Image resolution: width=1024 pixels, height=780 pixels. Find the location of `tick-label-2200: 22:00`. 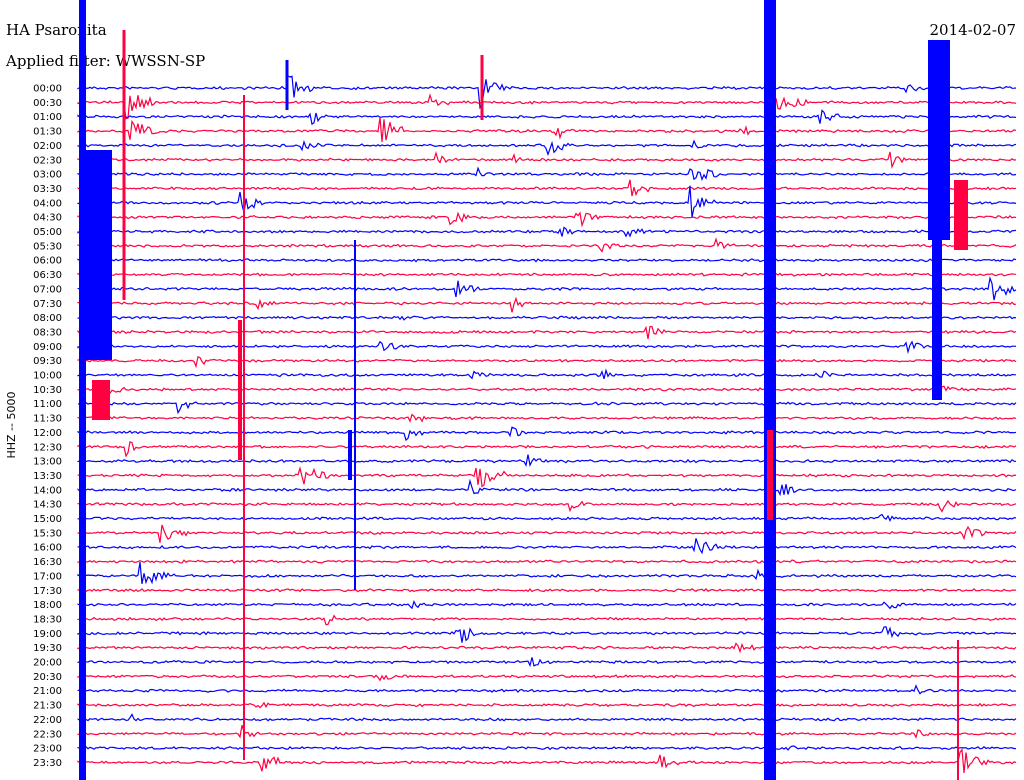

tick-label-2200: 22:00 is located at coordinates (47, 720).